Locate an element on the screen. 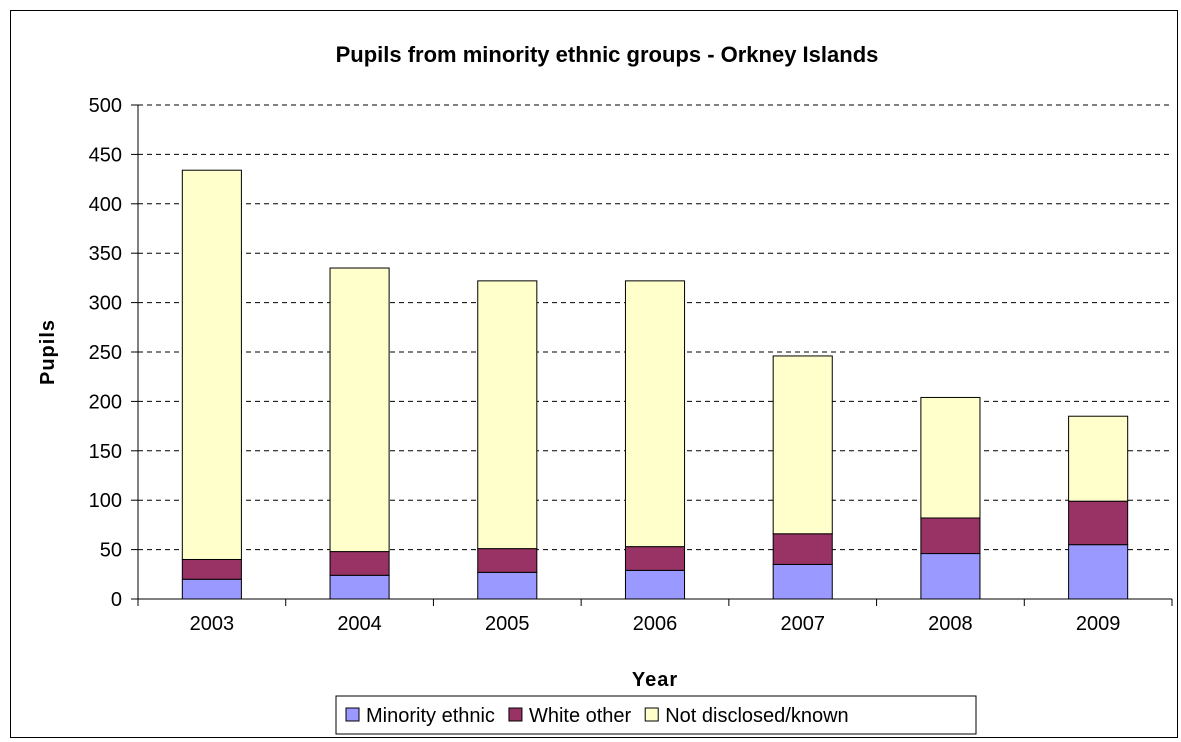  legend-entry: Not disclosed/known is located at coordinates (756, 716).